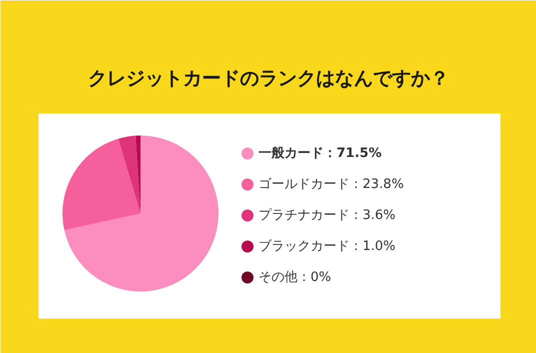 This screenshot has width=536, height=353. I want to click on legend-label: その他：0%, so click(295, 277).